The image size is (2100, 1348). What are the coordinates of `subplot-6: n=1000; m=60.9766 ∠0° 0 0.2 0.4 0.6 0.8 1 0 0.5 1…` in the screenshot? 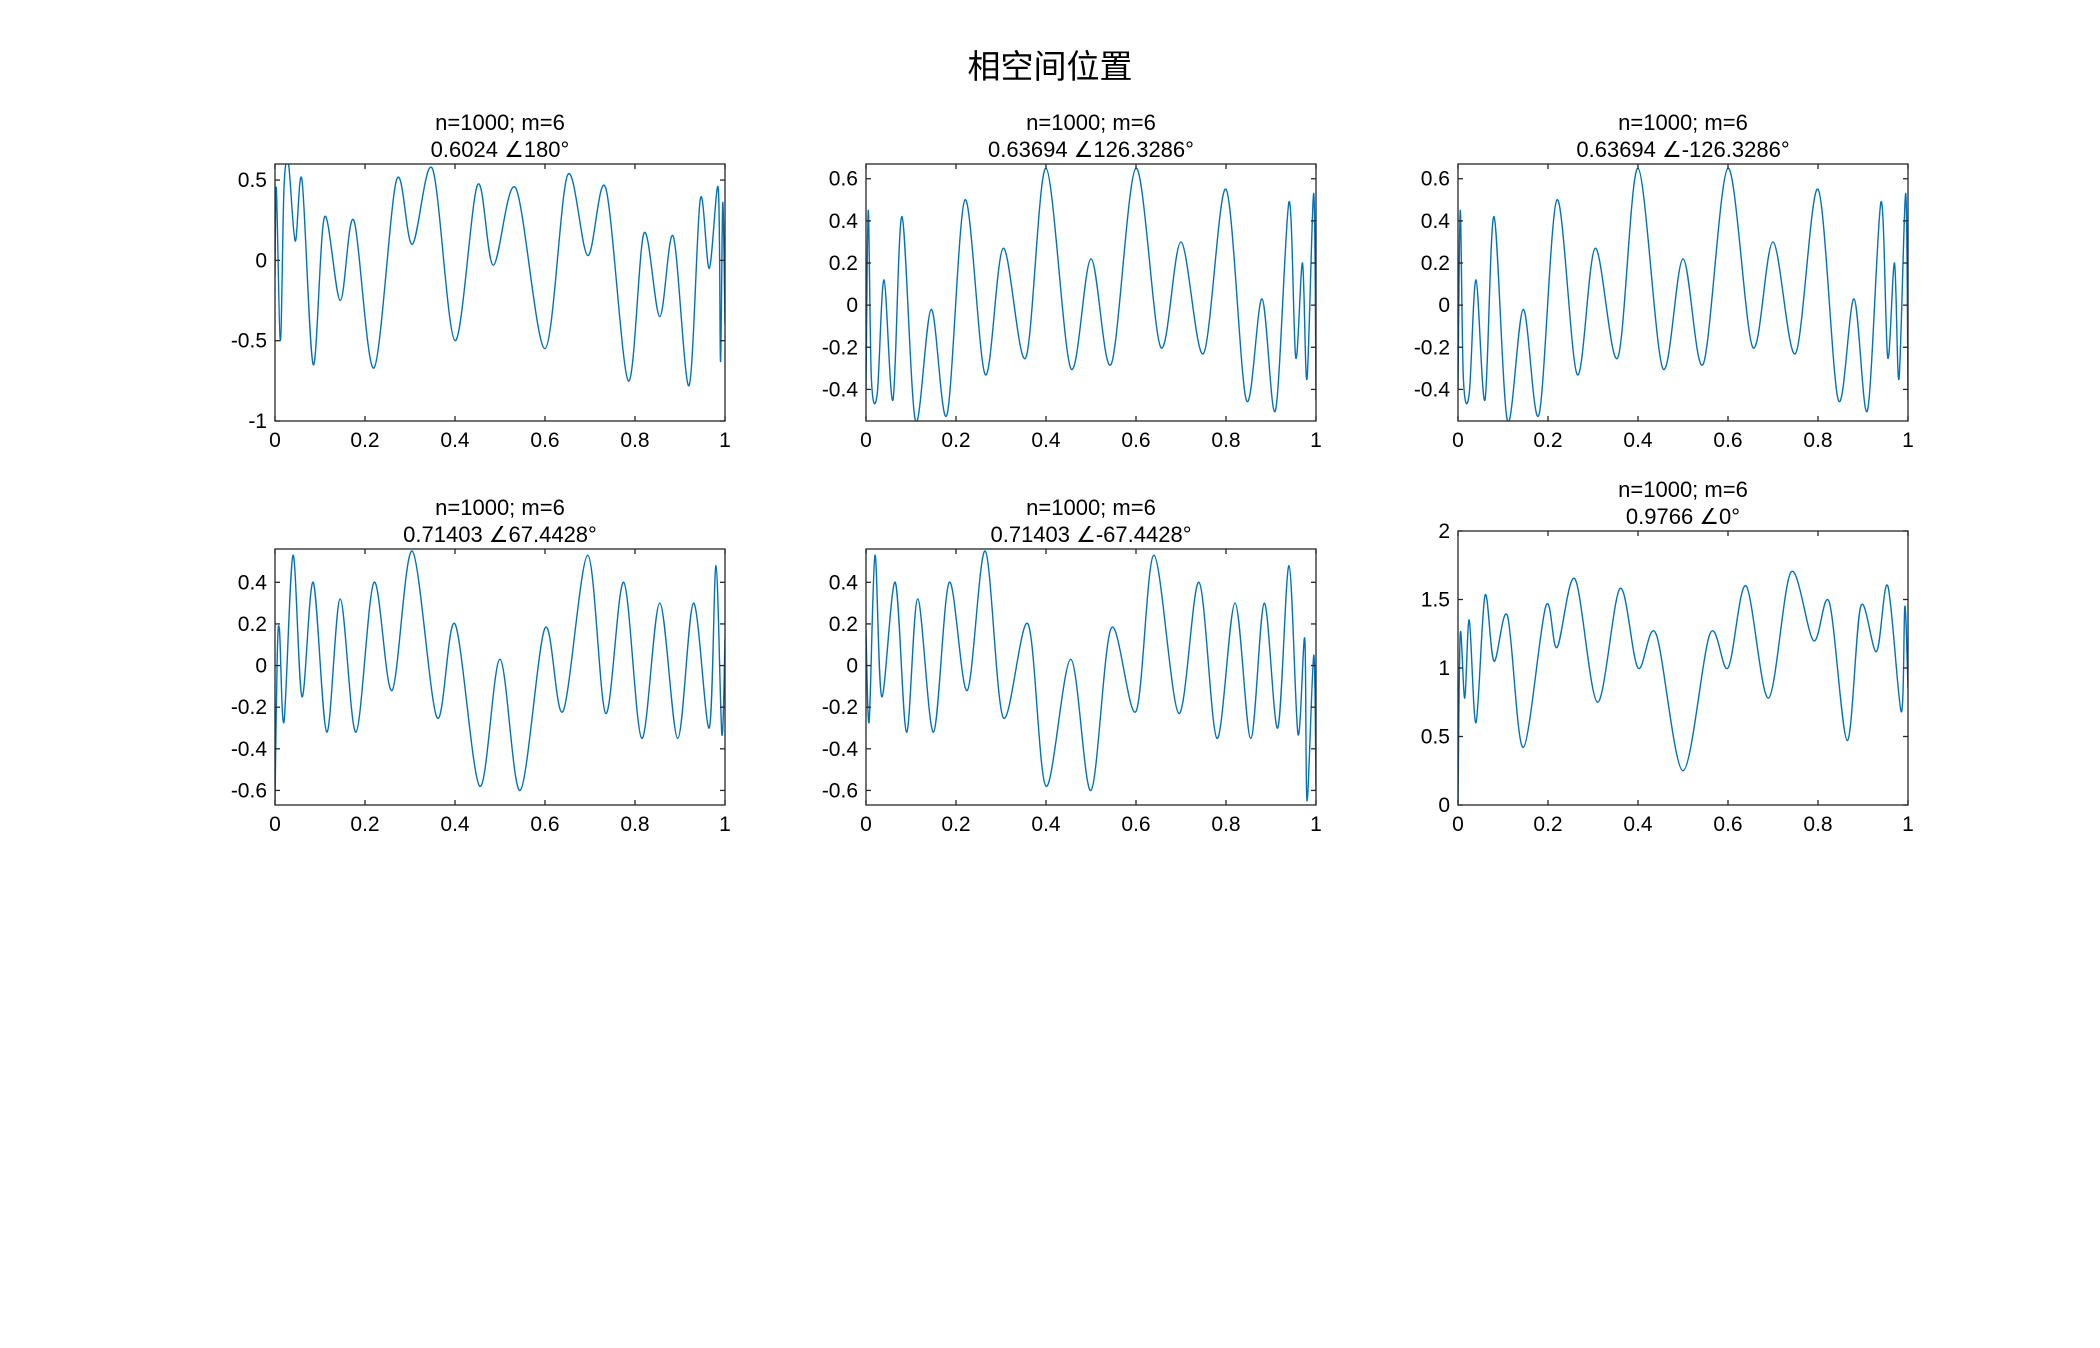 It's located at (1667, 656).